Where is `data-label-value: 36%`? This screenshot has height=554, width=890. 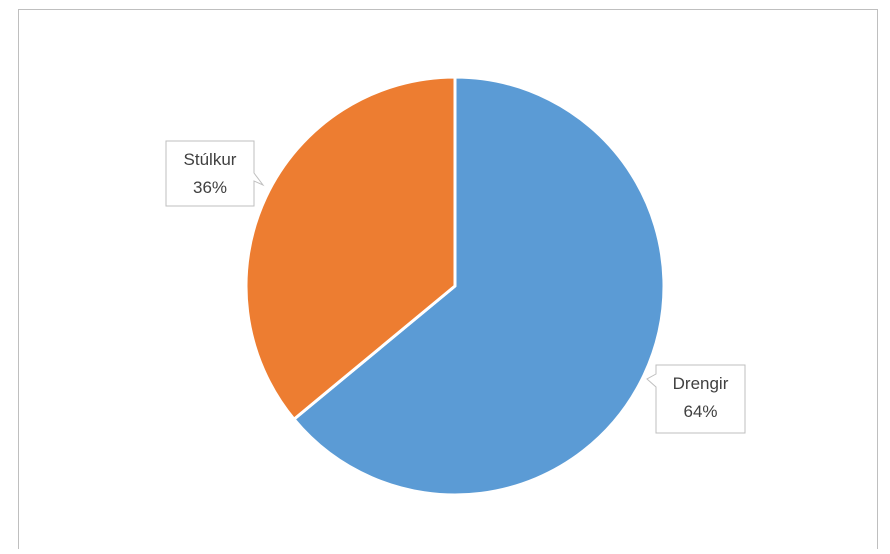 data-label-value: 36% is located at coordinates (210, 187).